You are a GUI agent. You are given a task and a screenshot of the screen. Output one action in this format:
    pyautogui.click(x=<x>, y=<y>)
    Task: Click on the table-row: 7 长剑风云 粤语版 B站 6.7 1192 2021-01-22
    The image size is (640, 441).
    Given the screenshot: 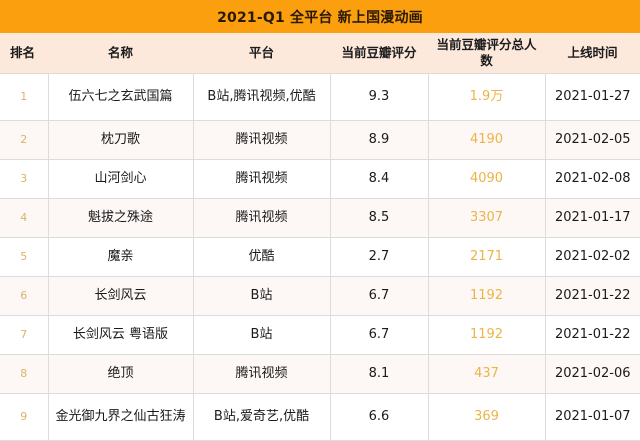 What is the action you would take?
    pyautogui.click(x=320, y=334)
    